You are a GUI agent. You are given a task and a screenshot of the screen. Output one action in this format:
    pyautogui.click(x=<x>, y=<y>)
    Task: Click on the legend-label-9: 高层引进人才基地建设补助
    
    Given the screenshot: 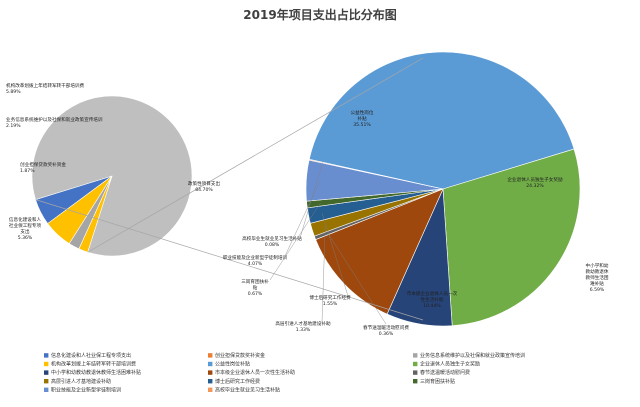 What is the action you would take?
    pyautogui.click(x=81, y=381)
    